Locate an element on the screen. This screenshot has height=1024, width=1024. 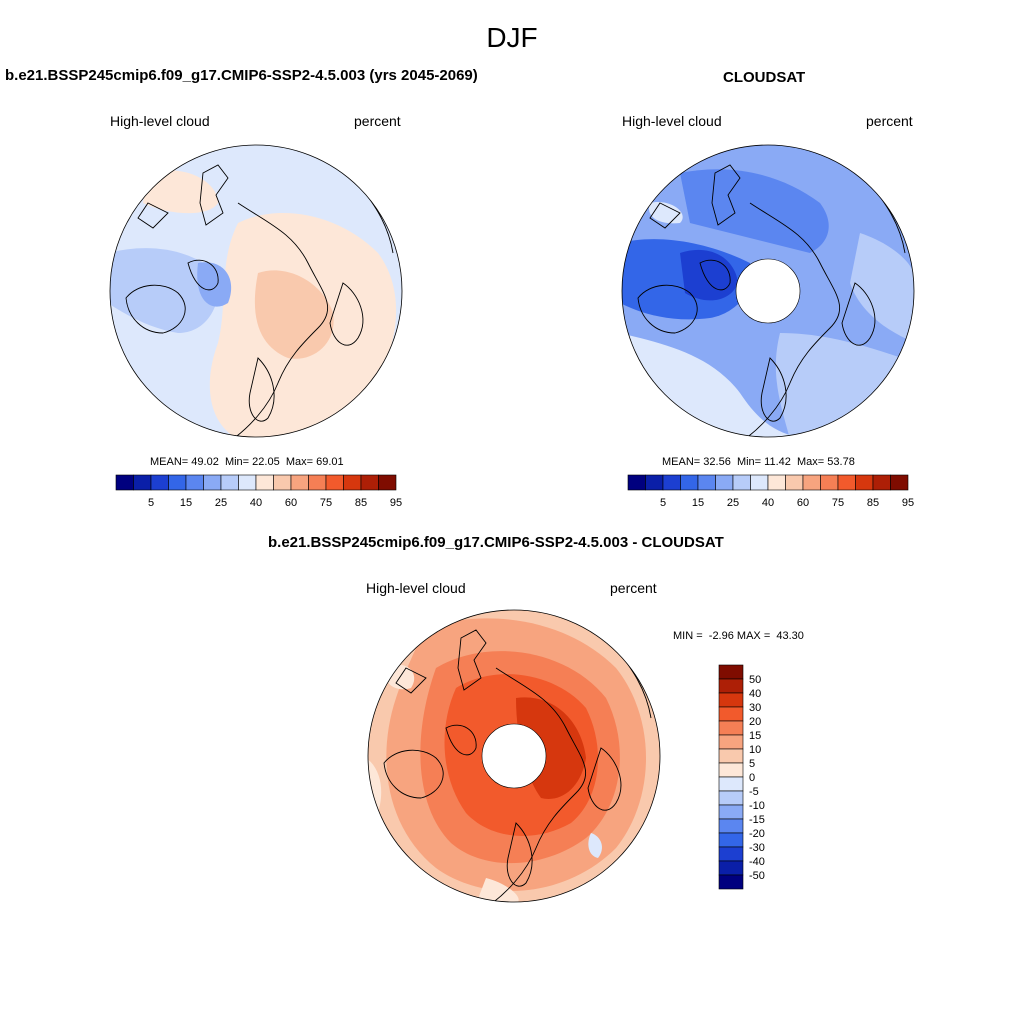
obs-mean-value: 32.56 is located at coordinates (717, 462).